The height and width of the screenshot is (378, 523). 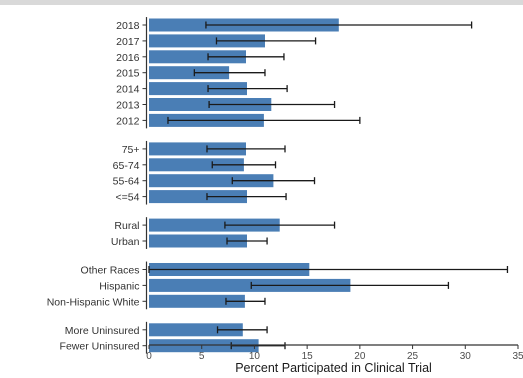 What do you see at coordinates (93, 302) in the screenshot?
I see `category-label: Non-Hispanic White` at bounding box center [93, 302].